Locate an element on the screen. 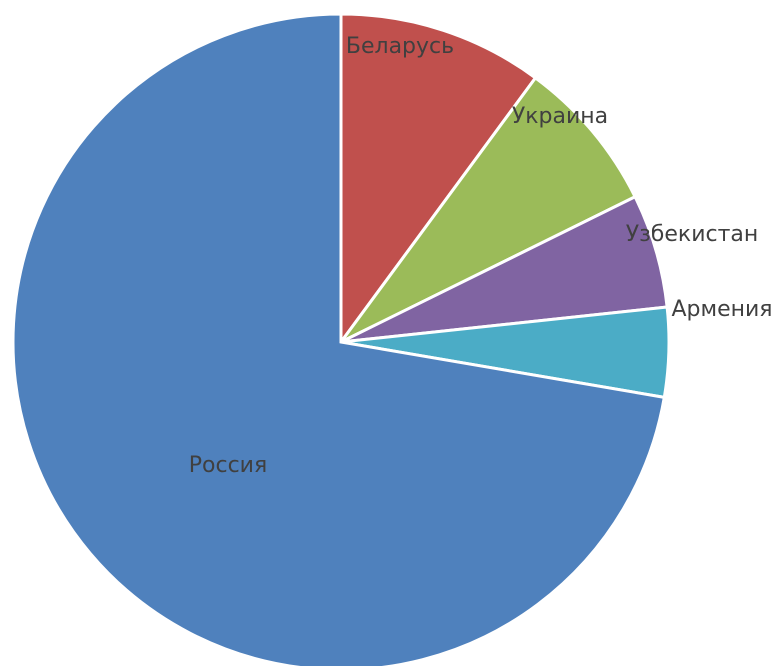 Image resolution: width=784 pixels, height=666 pixels. slice-label: Узбекистан is located at coordinates (692, 234).